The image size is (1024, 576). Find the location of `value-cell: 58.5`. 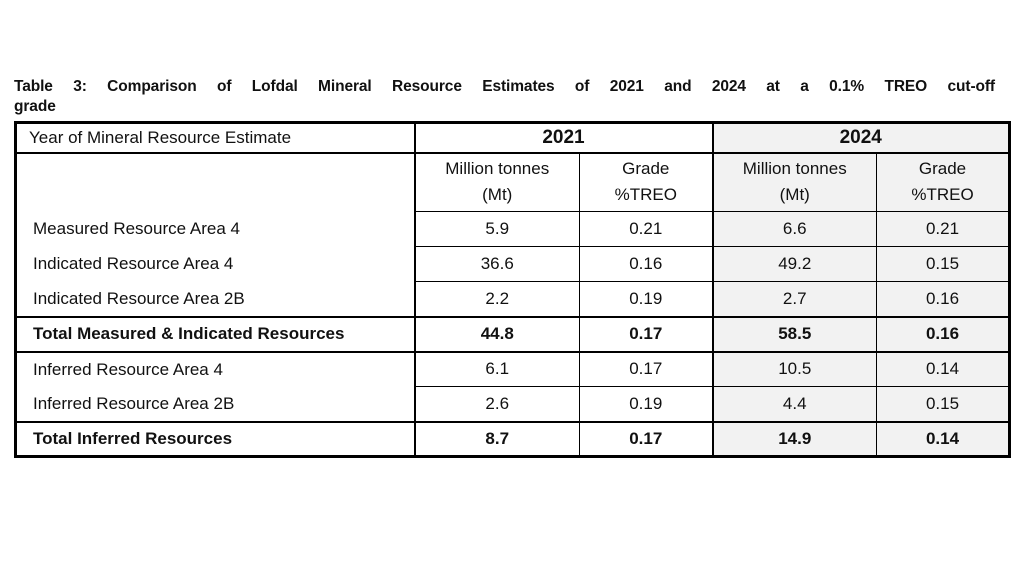

value-cell: 58.5 is located at coordinates (794, 334).